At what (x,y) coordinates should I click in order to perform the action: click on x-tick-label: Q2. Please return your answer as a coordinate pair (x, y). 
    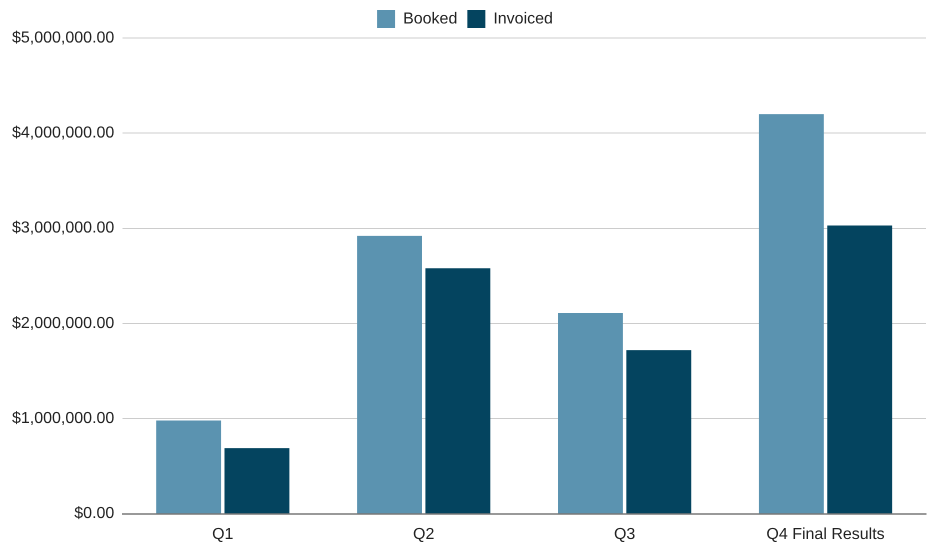
    Looking at the image, I should click on (423, 534).